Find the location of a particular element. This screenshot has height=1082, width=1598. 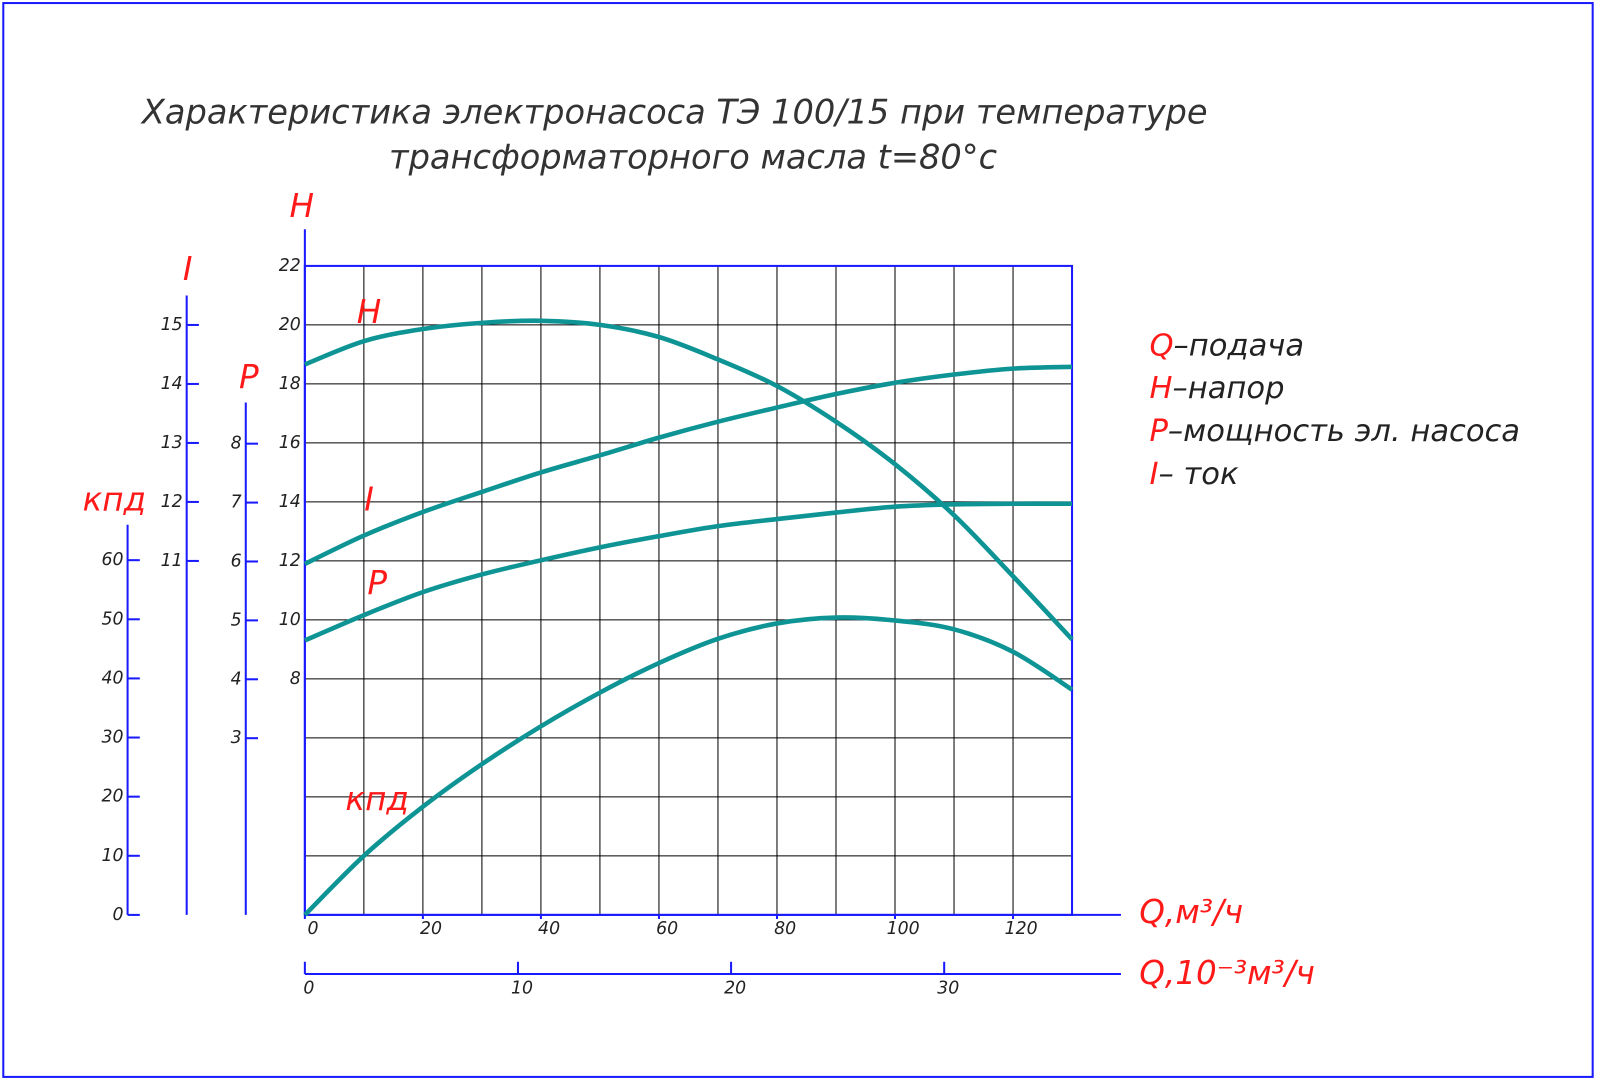

title-line: трансформаторного масла t=80°c is located at coordinates (693, 156).